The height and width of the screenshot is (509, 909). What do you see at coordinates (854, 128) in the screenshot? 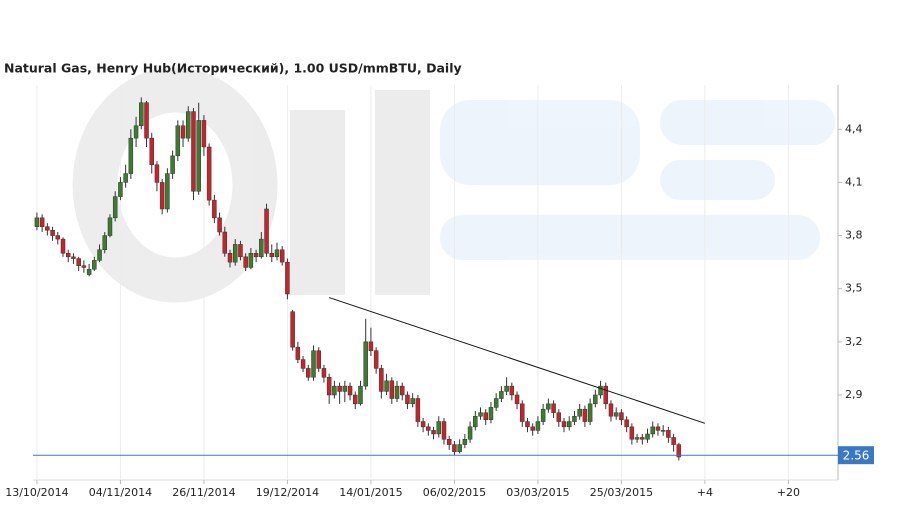
I see `y-tick-label: 4,4` at bounding box center [854, 128].